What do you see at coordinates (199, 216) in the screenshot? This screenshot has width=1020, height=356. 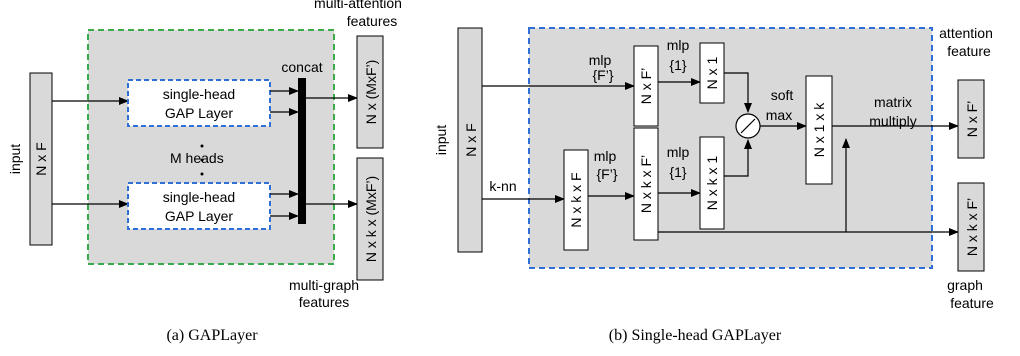 I see `head2-line2: GAP Layer` at bounding box center [199, 216].